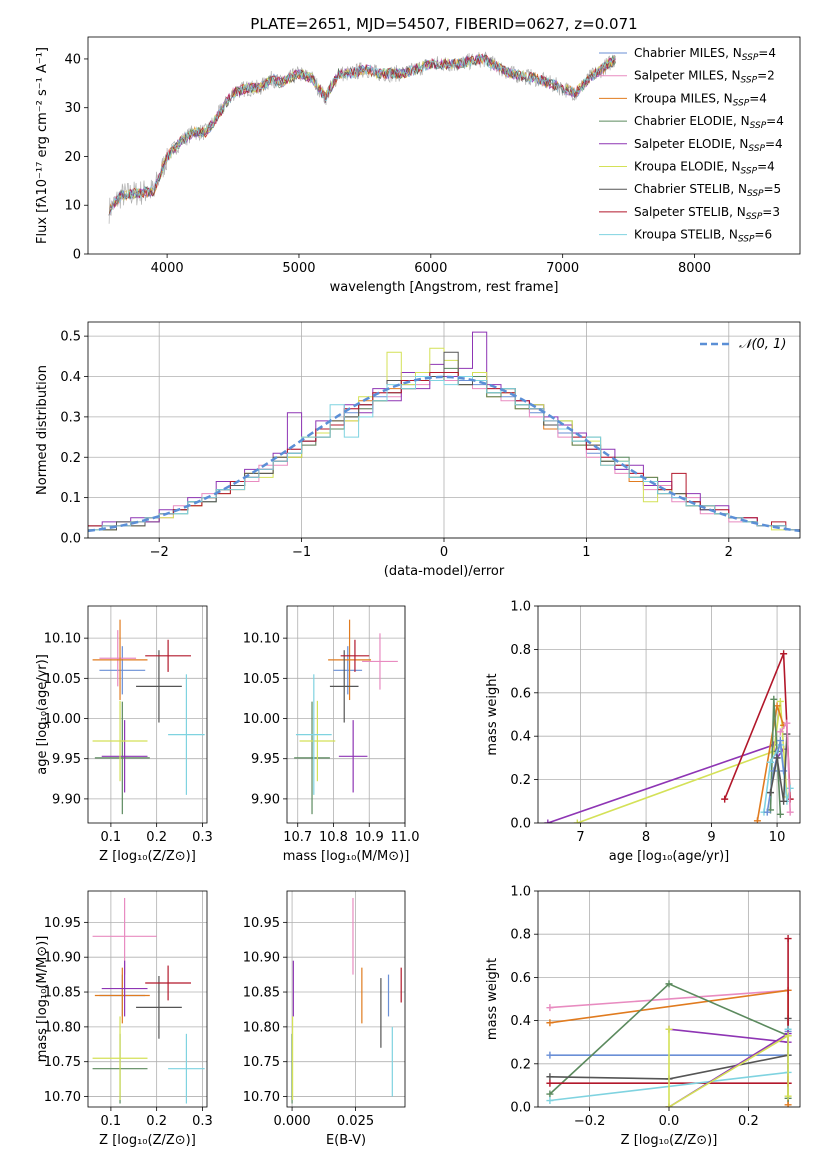 Image resolution: width=819 pixels, height=1170 pixels. Describe the element at coordinates (362, 134) in the screenshot. I see `model-spectrum` at that location.